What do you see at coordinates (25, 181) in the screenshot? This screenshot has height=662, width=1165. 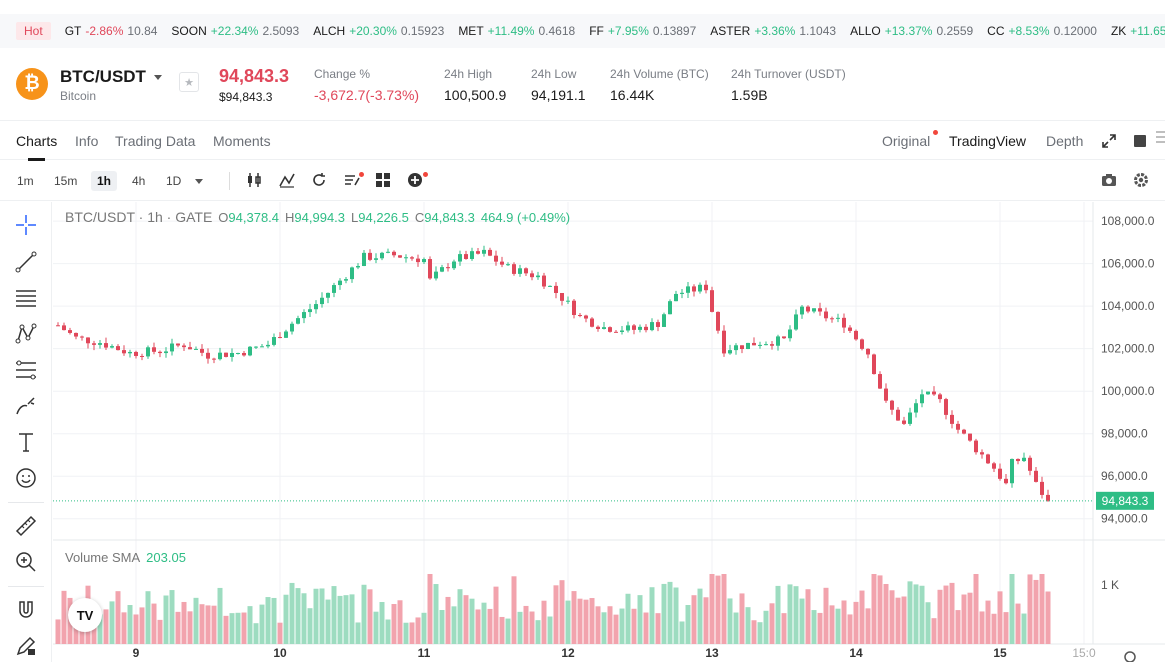 I see `interval-1m: 1m` at bounding box center [25, 181].